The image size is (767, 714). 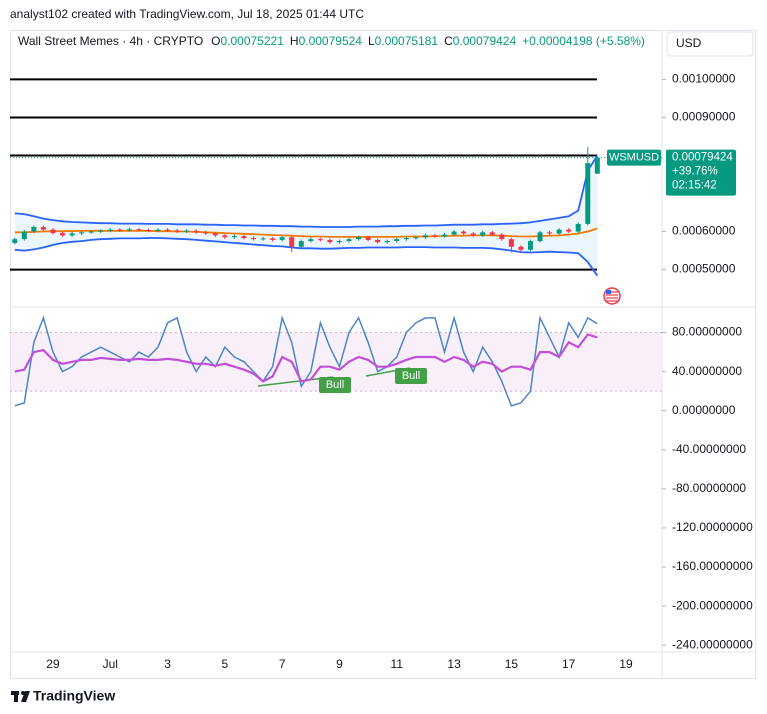 What do you see at coordinates (583, 41) in the screenshot?
I see `change: +0.00004198 (+5.58%)` at bounding box center [583, 41].